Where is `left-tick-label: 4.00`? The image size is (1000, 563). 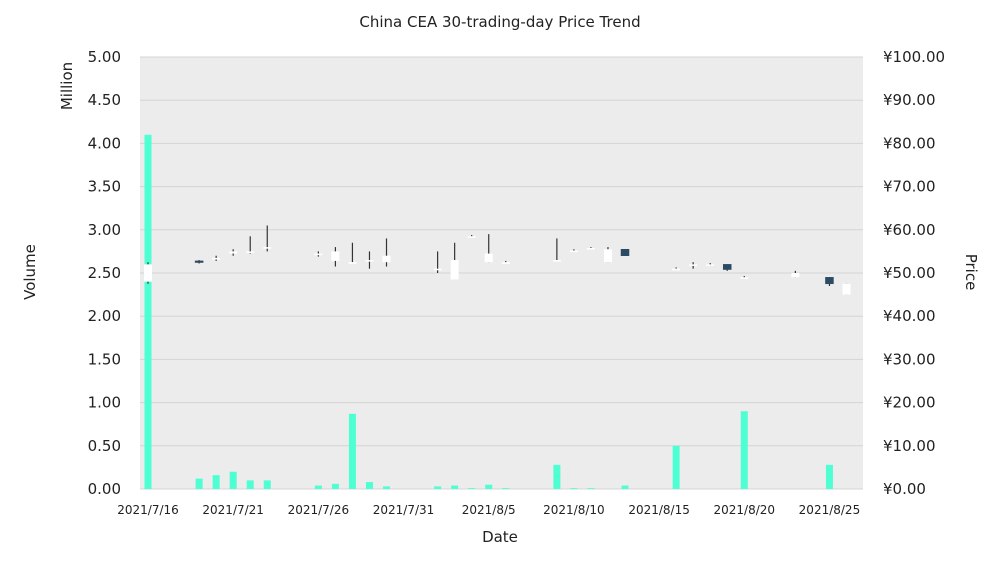 left-tick-label: 4.00 is located at coordinates (104, 143).